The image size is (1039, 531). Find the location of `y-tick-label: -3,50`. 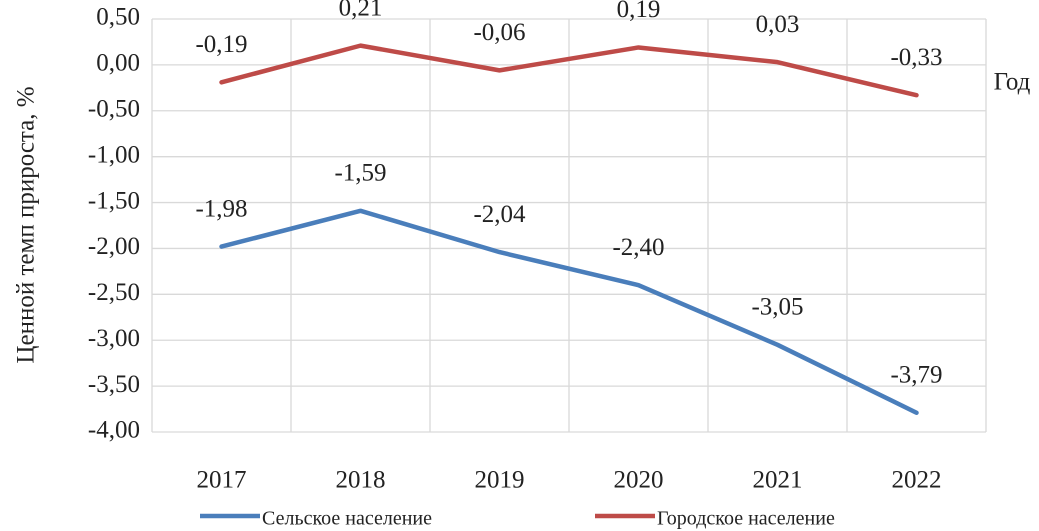

y-tick-label: -3,50 is located at coordinates (114, 384).